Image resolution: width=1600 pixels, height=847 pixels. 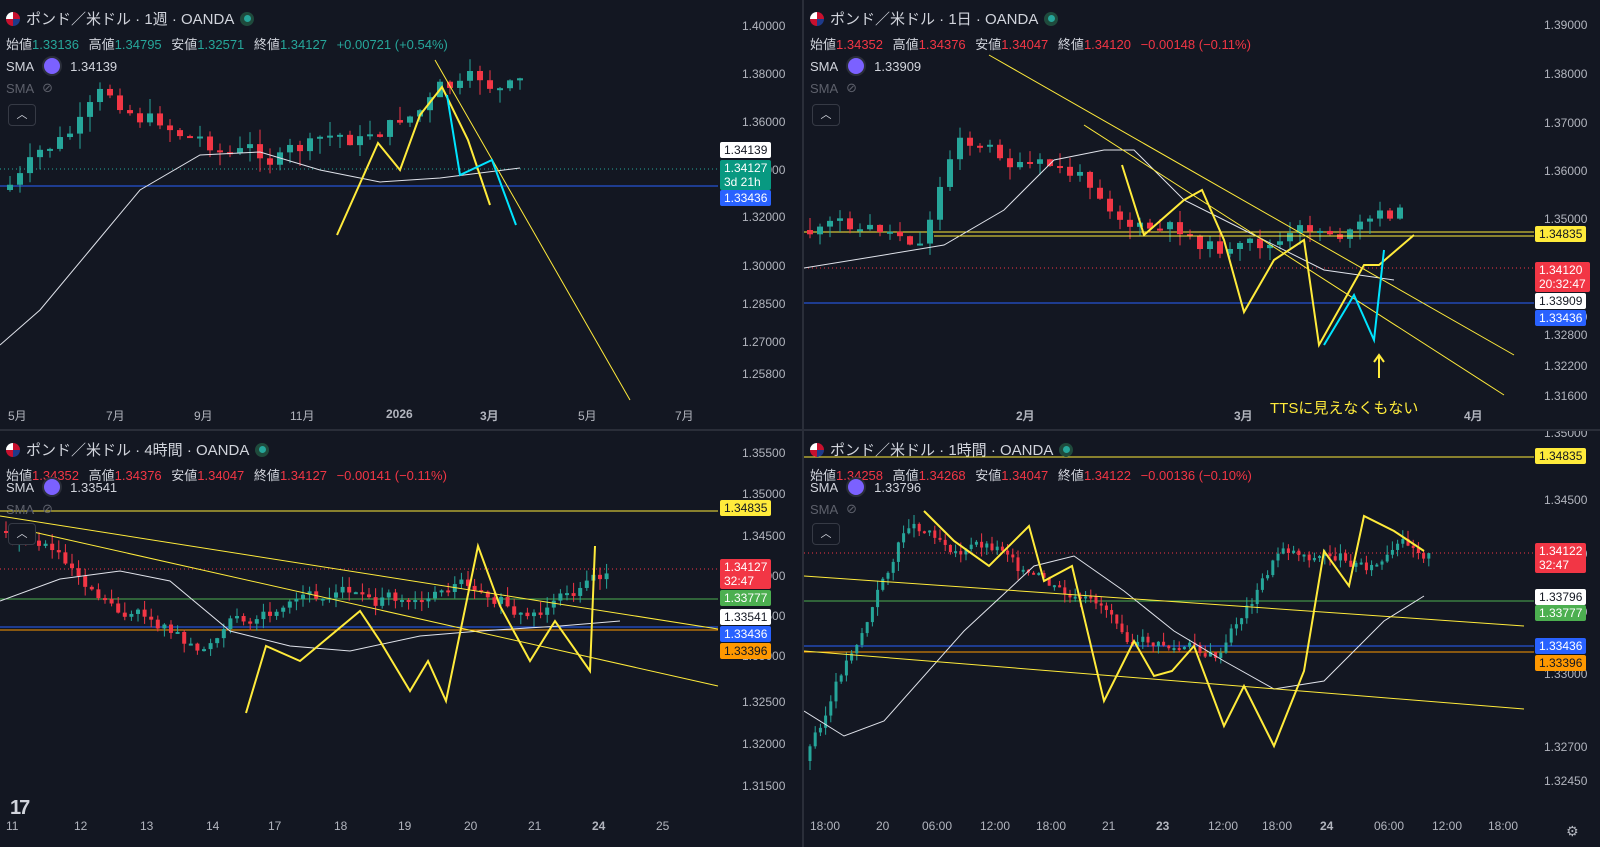 I want to click on weekly-sma-legend: SMA 1.34139, so click(x=61, y=66).